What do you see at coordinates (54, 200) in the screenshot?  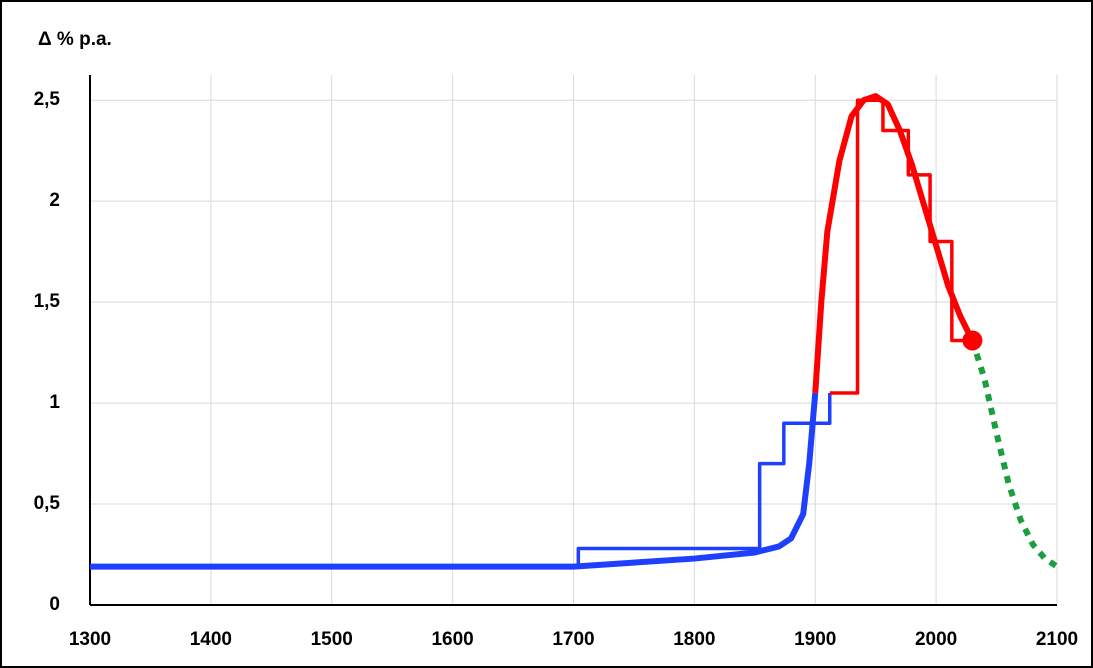 I see `y-tick-label: 2` at bounding box center [54, 200].